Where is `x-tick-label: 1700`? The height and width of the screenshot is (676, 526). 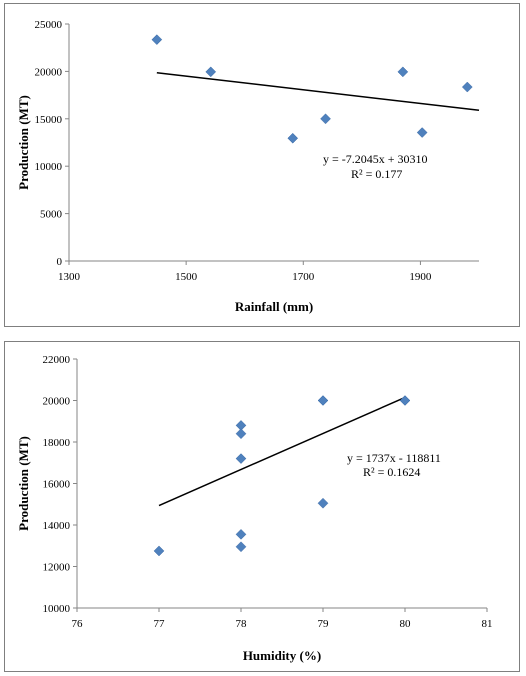
x-tick-label: 1700 is located at coordinates (303, 277).